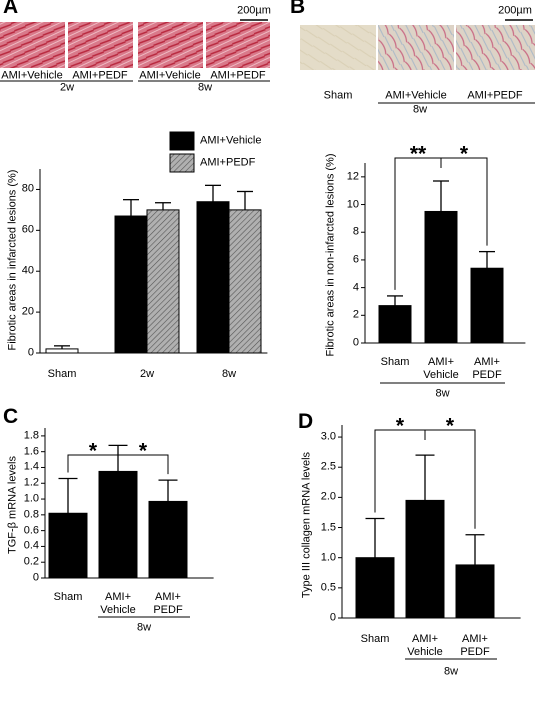 The width and height of the screenshot is (535, 704). I want to click on y-tick-label: 0.2, so click(31, 561).